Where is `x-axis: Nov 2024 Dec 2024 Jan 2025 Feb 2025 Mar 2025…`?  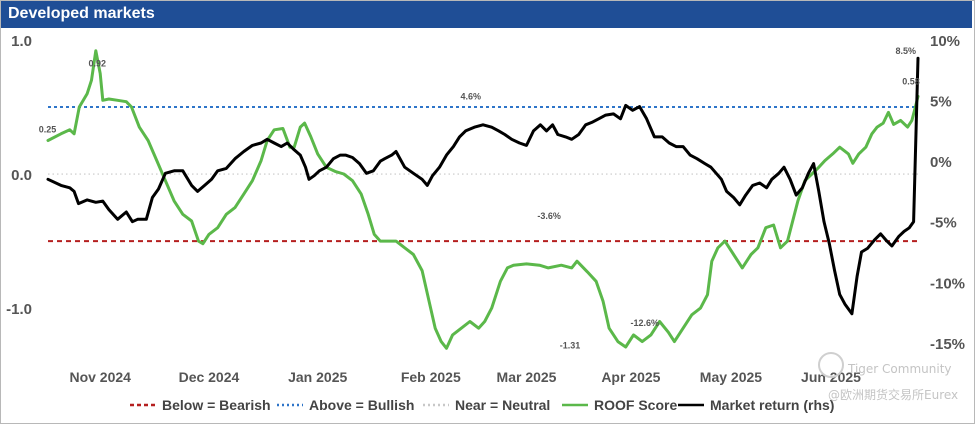
x-axis: Nov 2024 Dec 2024 Jan 2025 Feb 2025 Mar 2025… is located at coordinates (465, 377).